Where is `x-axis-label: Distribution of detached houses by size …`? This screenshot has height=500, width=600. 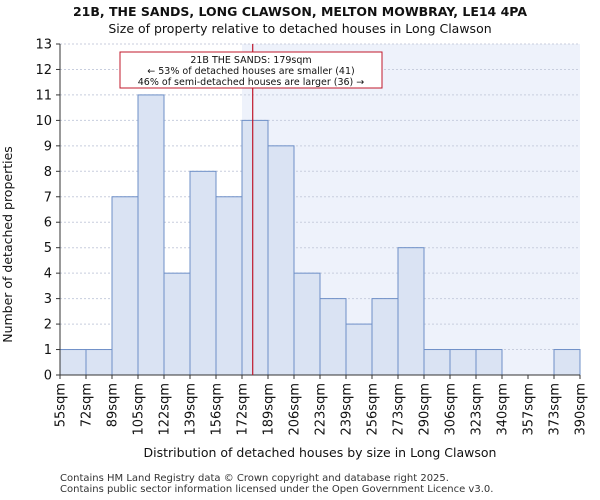 x-axis-label: Distribution of detached houses by size … is located at coordinates (320, 452).